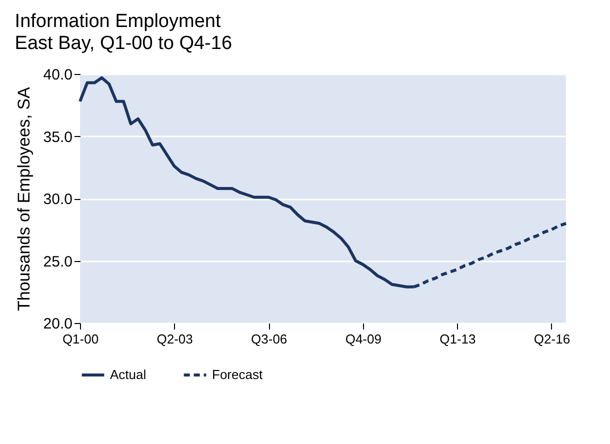 The image size is (610, 444). Describe the element at coordinates (57, 137) in the screenshot. I see `y-tick-label: 35.0` at that location.